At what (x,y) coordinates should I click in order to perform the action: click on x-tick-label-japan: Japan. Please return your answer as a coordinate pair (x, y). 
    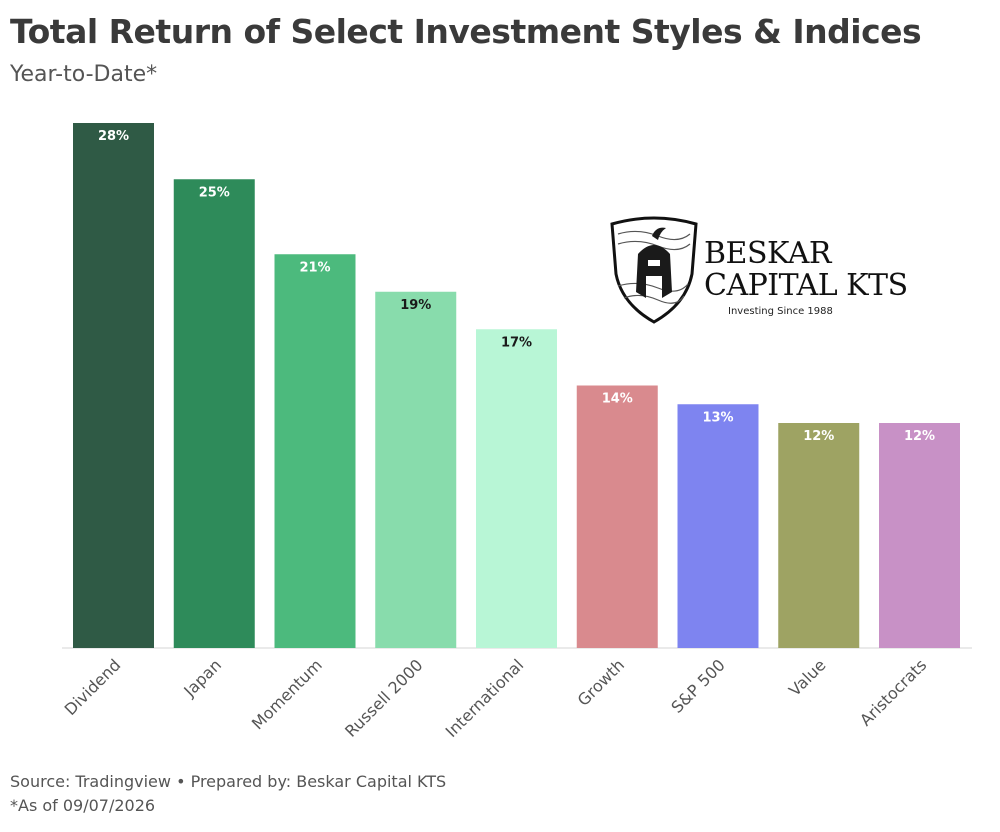
    Looking at the image, I should click on (202, 678).